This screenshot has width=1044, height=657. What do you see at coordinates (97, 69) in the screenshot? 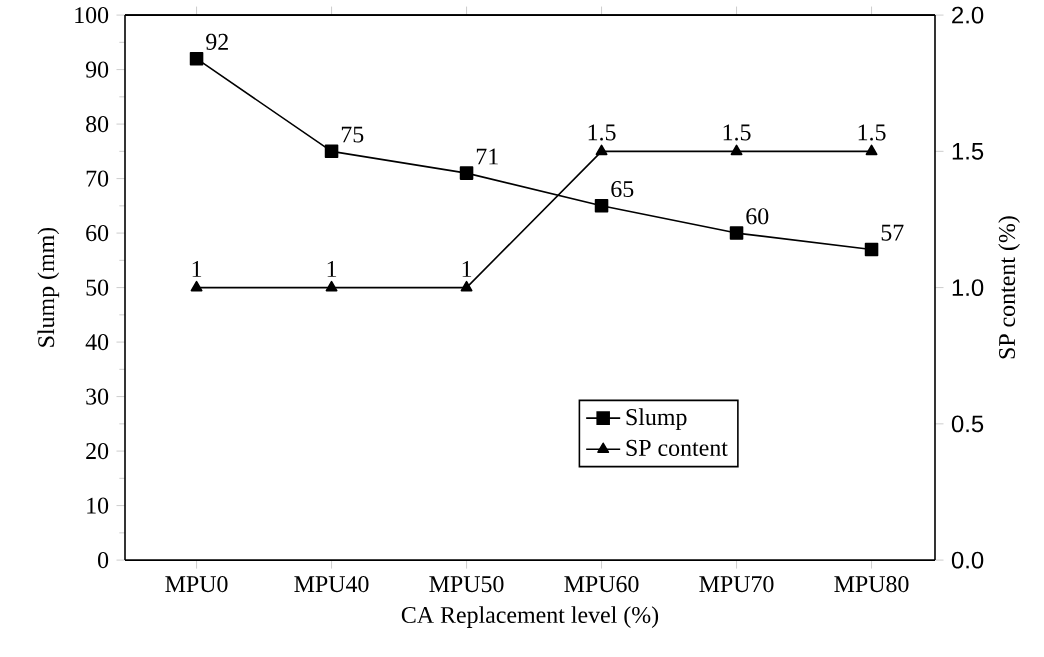
I see `y-tick-label: 90` at bounding box center [97, 69].